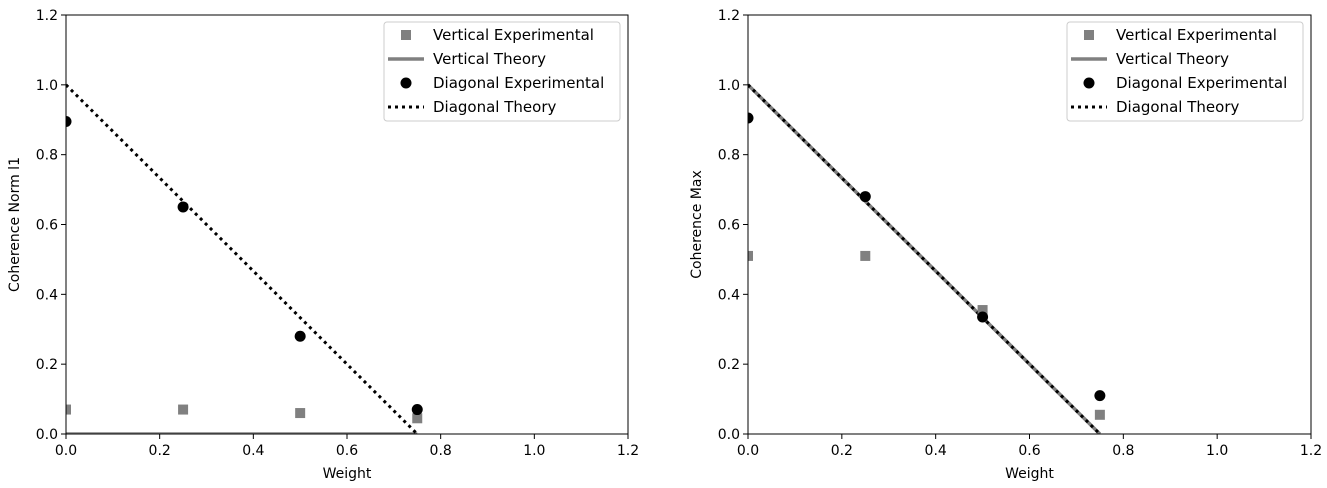  Describe the element at coordinates (47, 365) in the screenshot. I see `left-y-tick-label: 0.2` at that location.